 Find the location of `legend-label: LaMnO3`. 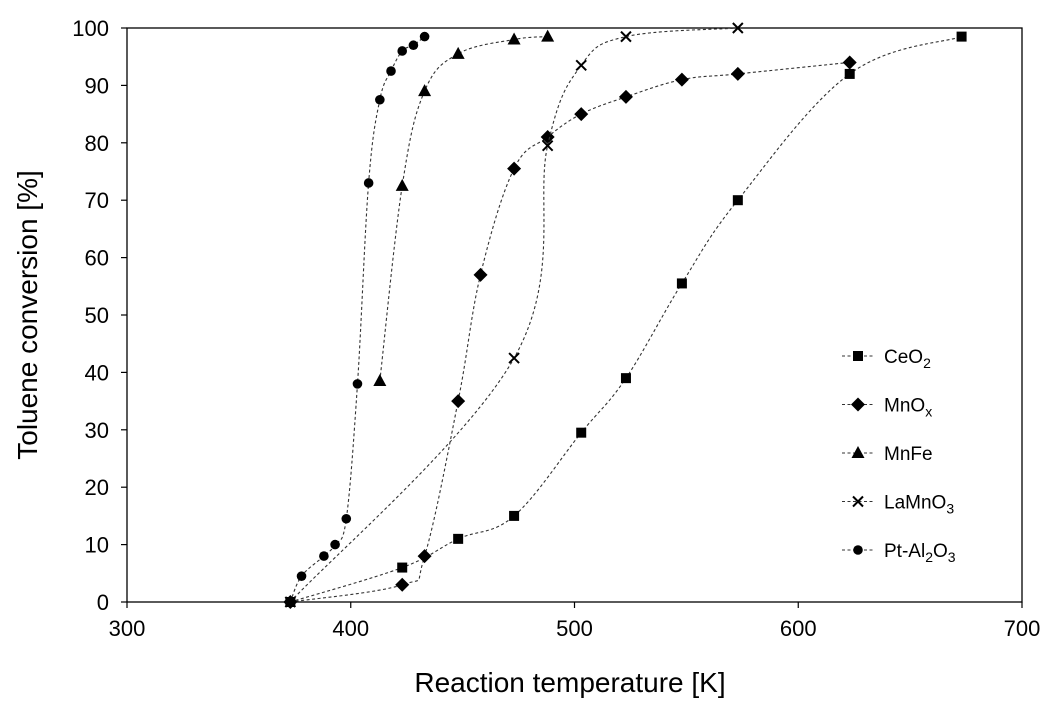

legend-label: LaMnO3 is located at coordinates (919, 505).